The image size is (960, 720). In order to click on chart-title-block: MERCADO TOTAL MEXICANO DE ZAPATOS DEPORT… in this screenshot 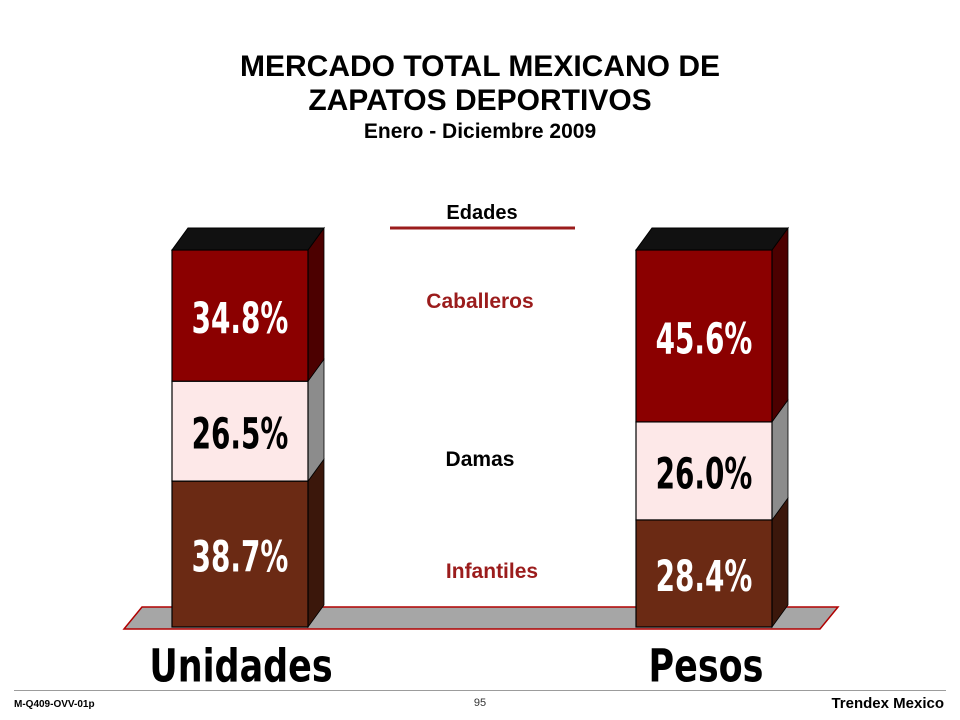, I will do `click(480, 98)`.